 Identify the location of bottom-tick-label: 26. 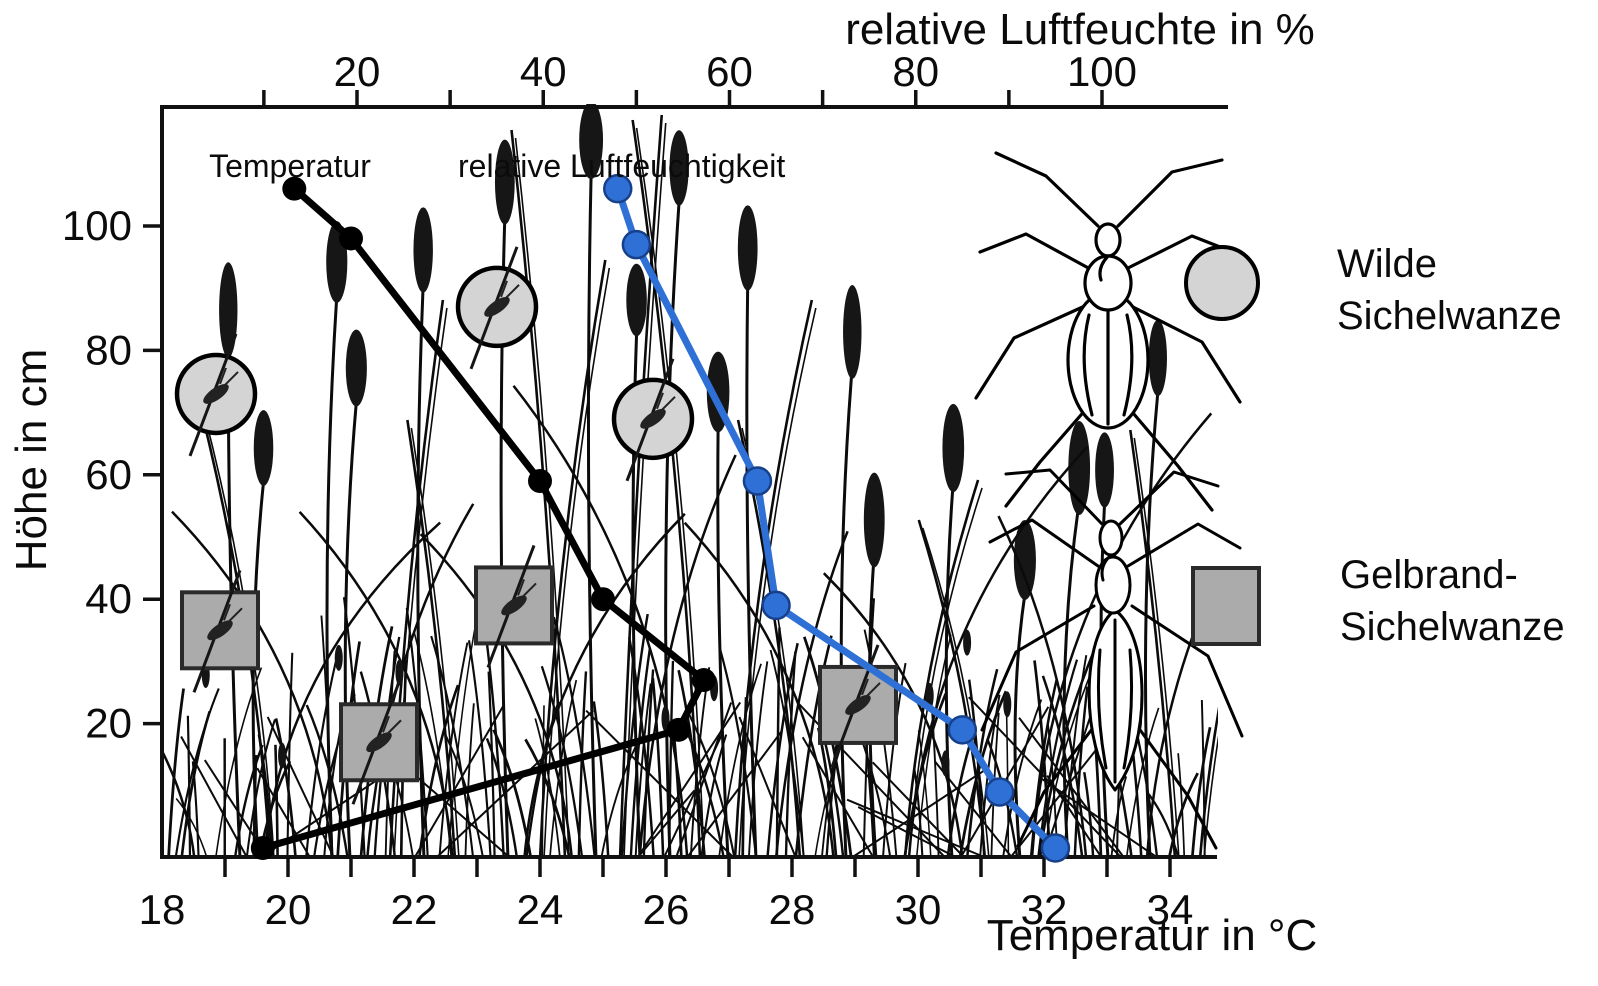
(666, 909).